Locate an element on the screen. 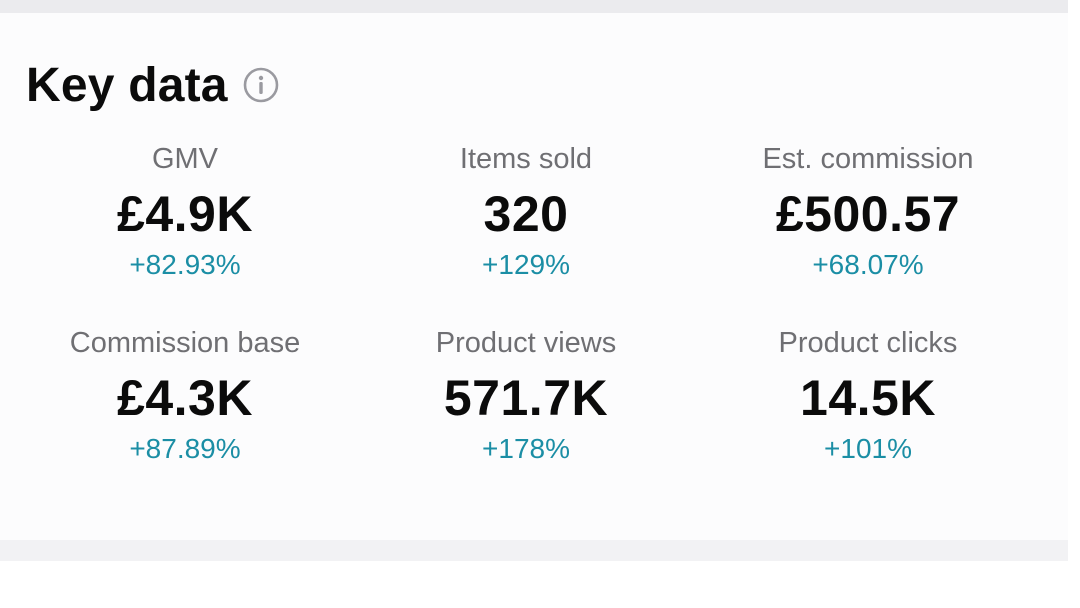 The width and height of the screenshot is (1080, 608). metric-label: Product views is located at coordinates (526, 343).